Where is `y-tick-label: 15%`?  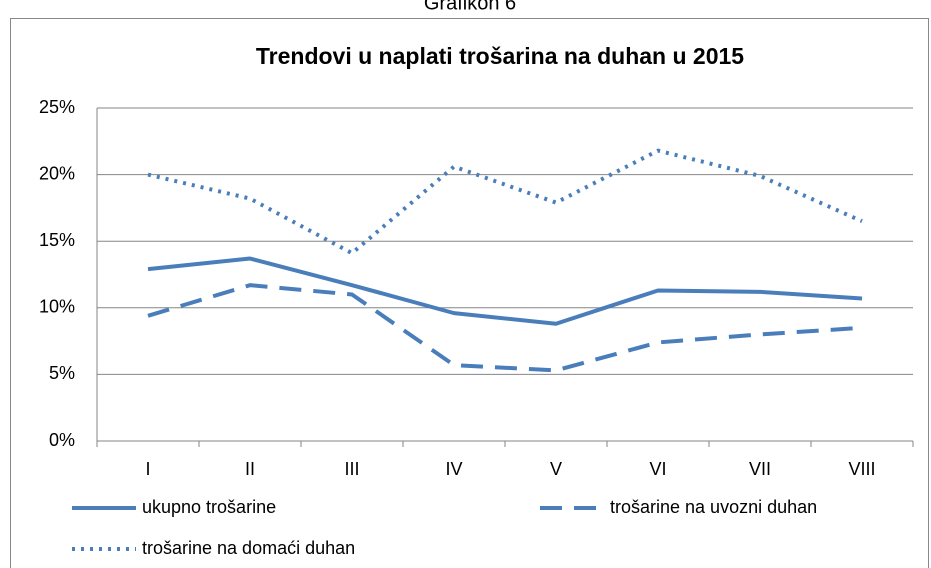
y-tick-label: 15% is located at coordinates (57, 240).